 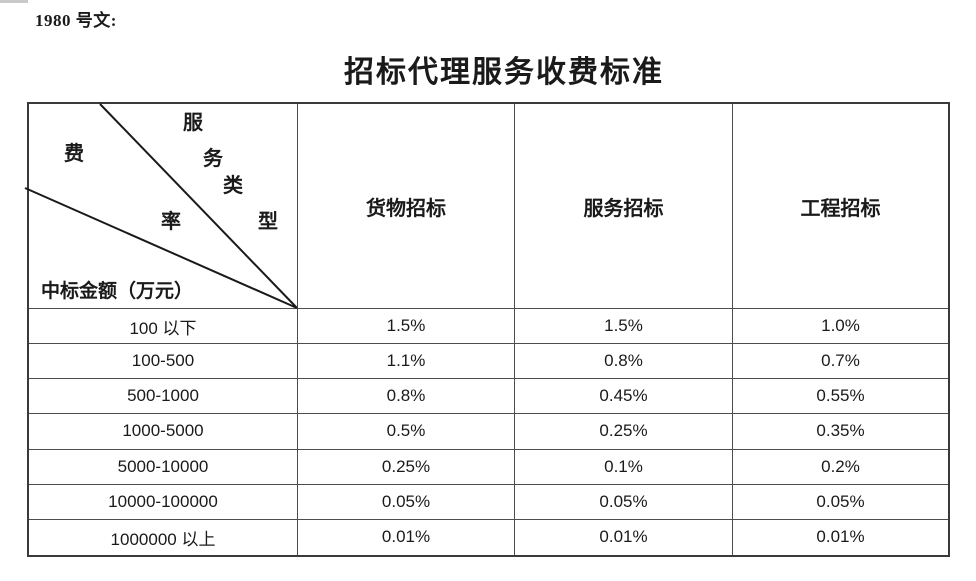 I want to click on column-header-goods: 货物招标, so click(x=406, y=206).